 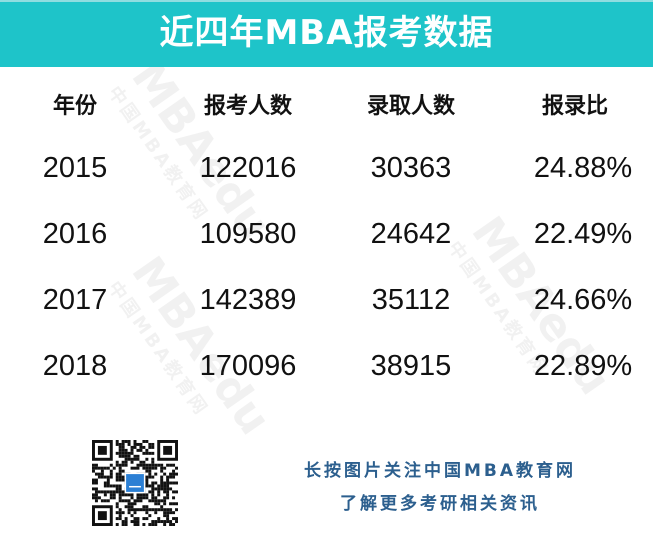 What do you see at coordinates (583, 366) in the screenshot?
I see `table-cell: 22.89%` at bounding box center [583, 366].